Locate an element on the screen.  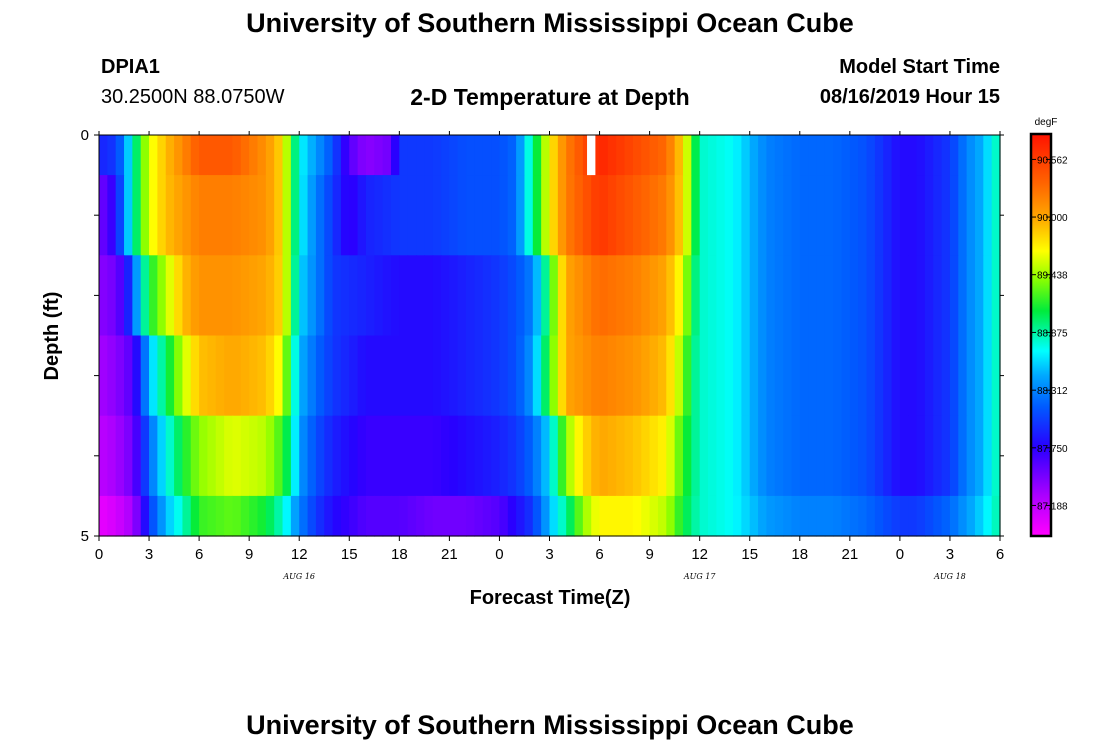
x-tick-label: 9 is located at coordinates (649, 554).